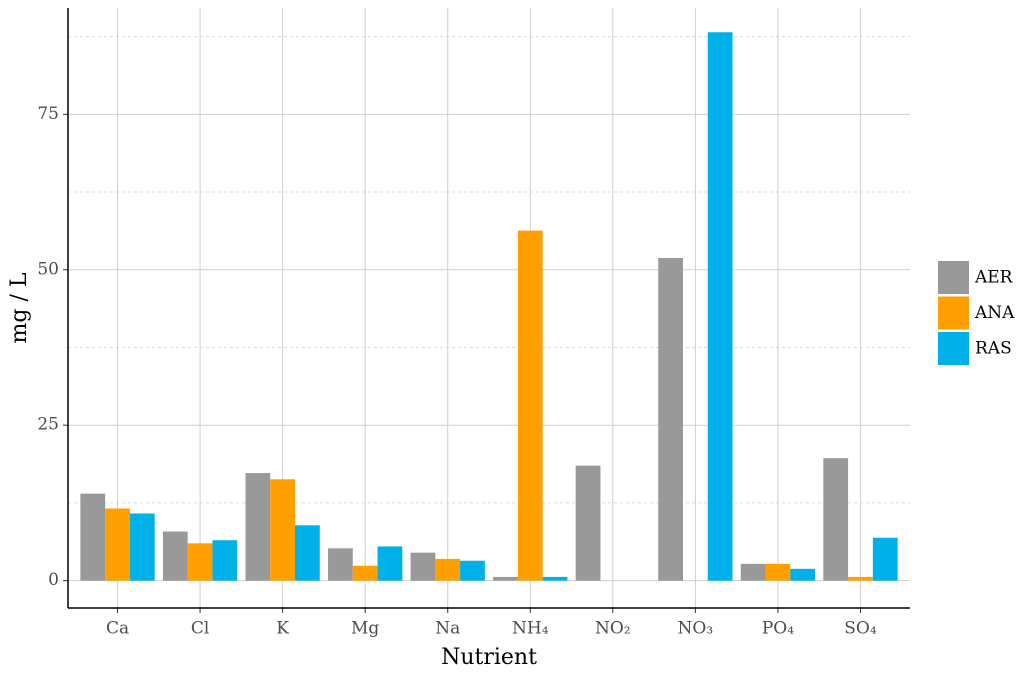 The image size is (1024, 678). What do you see at coordinates (489, 657) in the screenshot?
I see `x-axis-title: Nutrient` at bounding box center [489, 657].